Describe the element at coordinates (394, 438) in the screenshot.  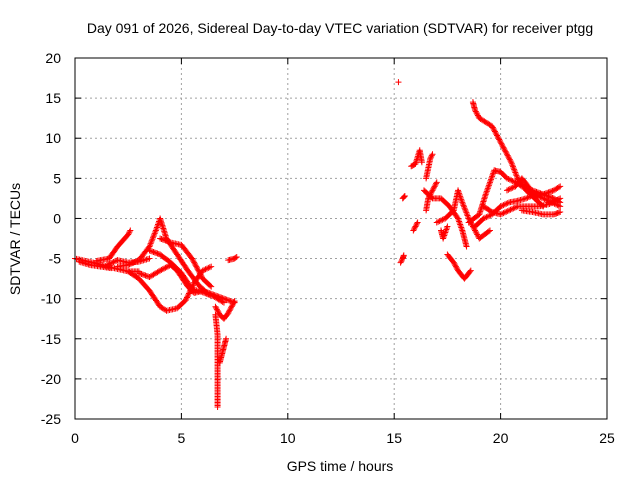
I see `x-tick-label: 15` at that location.